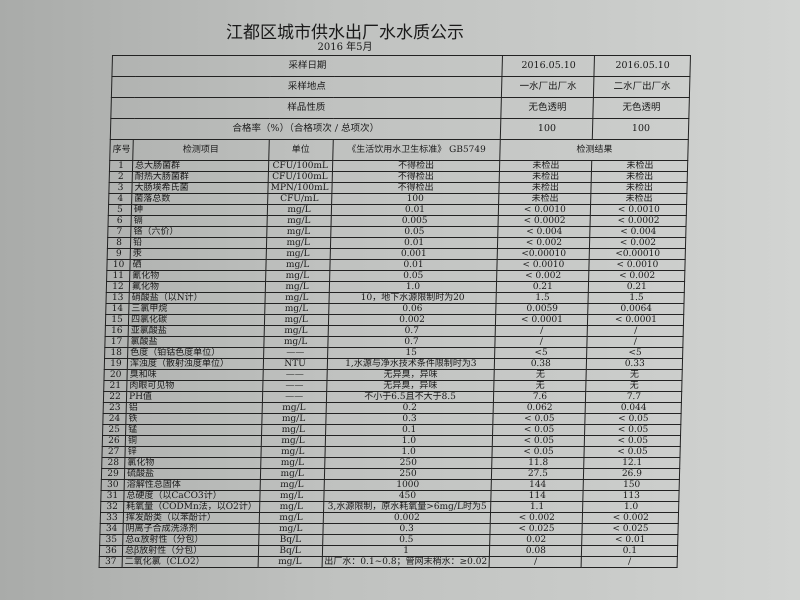 The image size is (800, 600). What do you see at coordinates (390, 485) in the screenshot?
I see `table-row: 30 溶解性总固体 mg/L 1000 144 150` at bounding box center [390, 485].